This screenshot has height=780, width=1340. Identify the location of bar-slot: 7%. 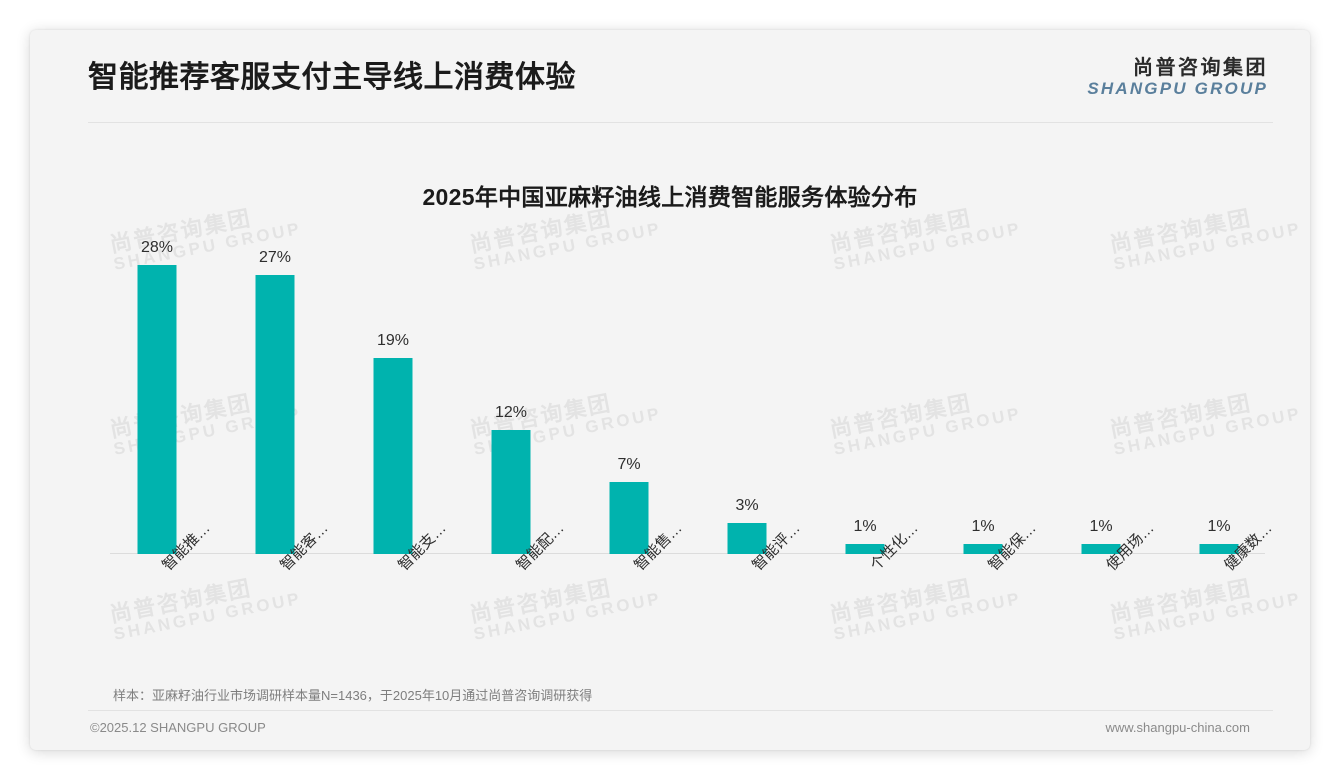
(629, 399).